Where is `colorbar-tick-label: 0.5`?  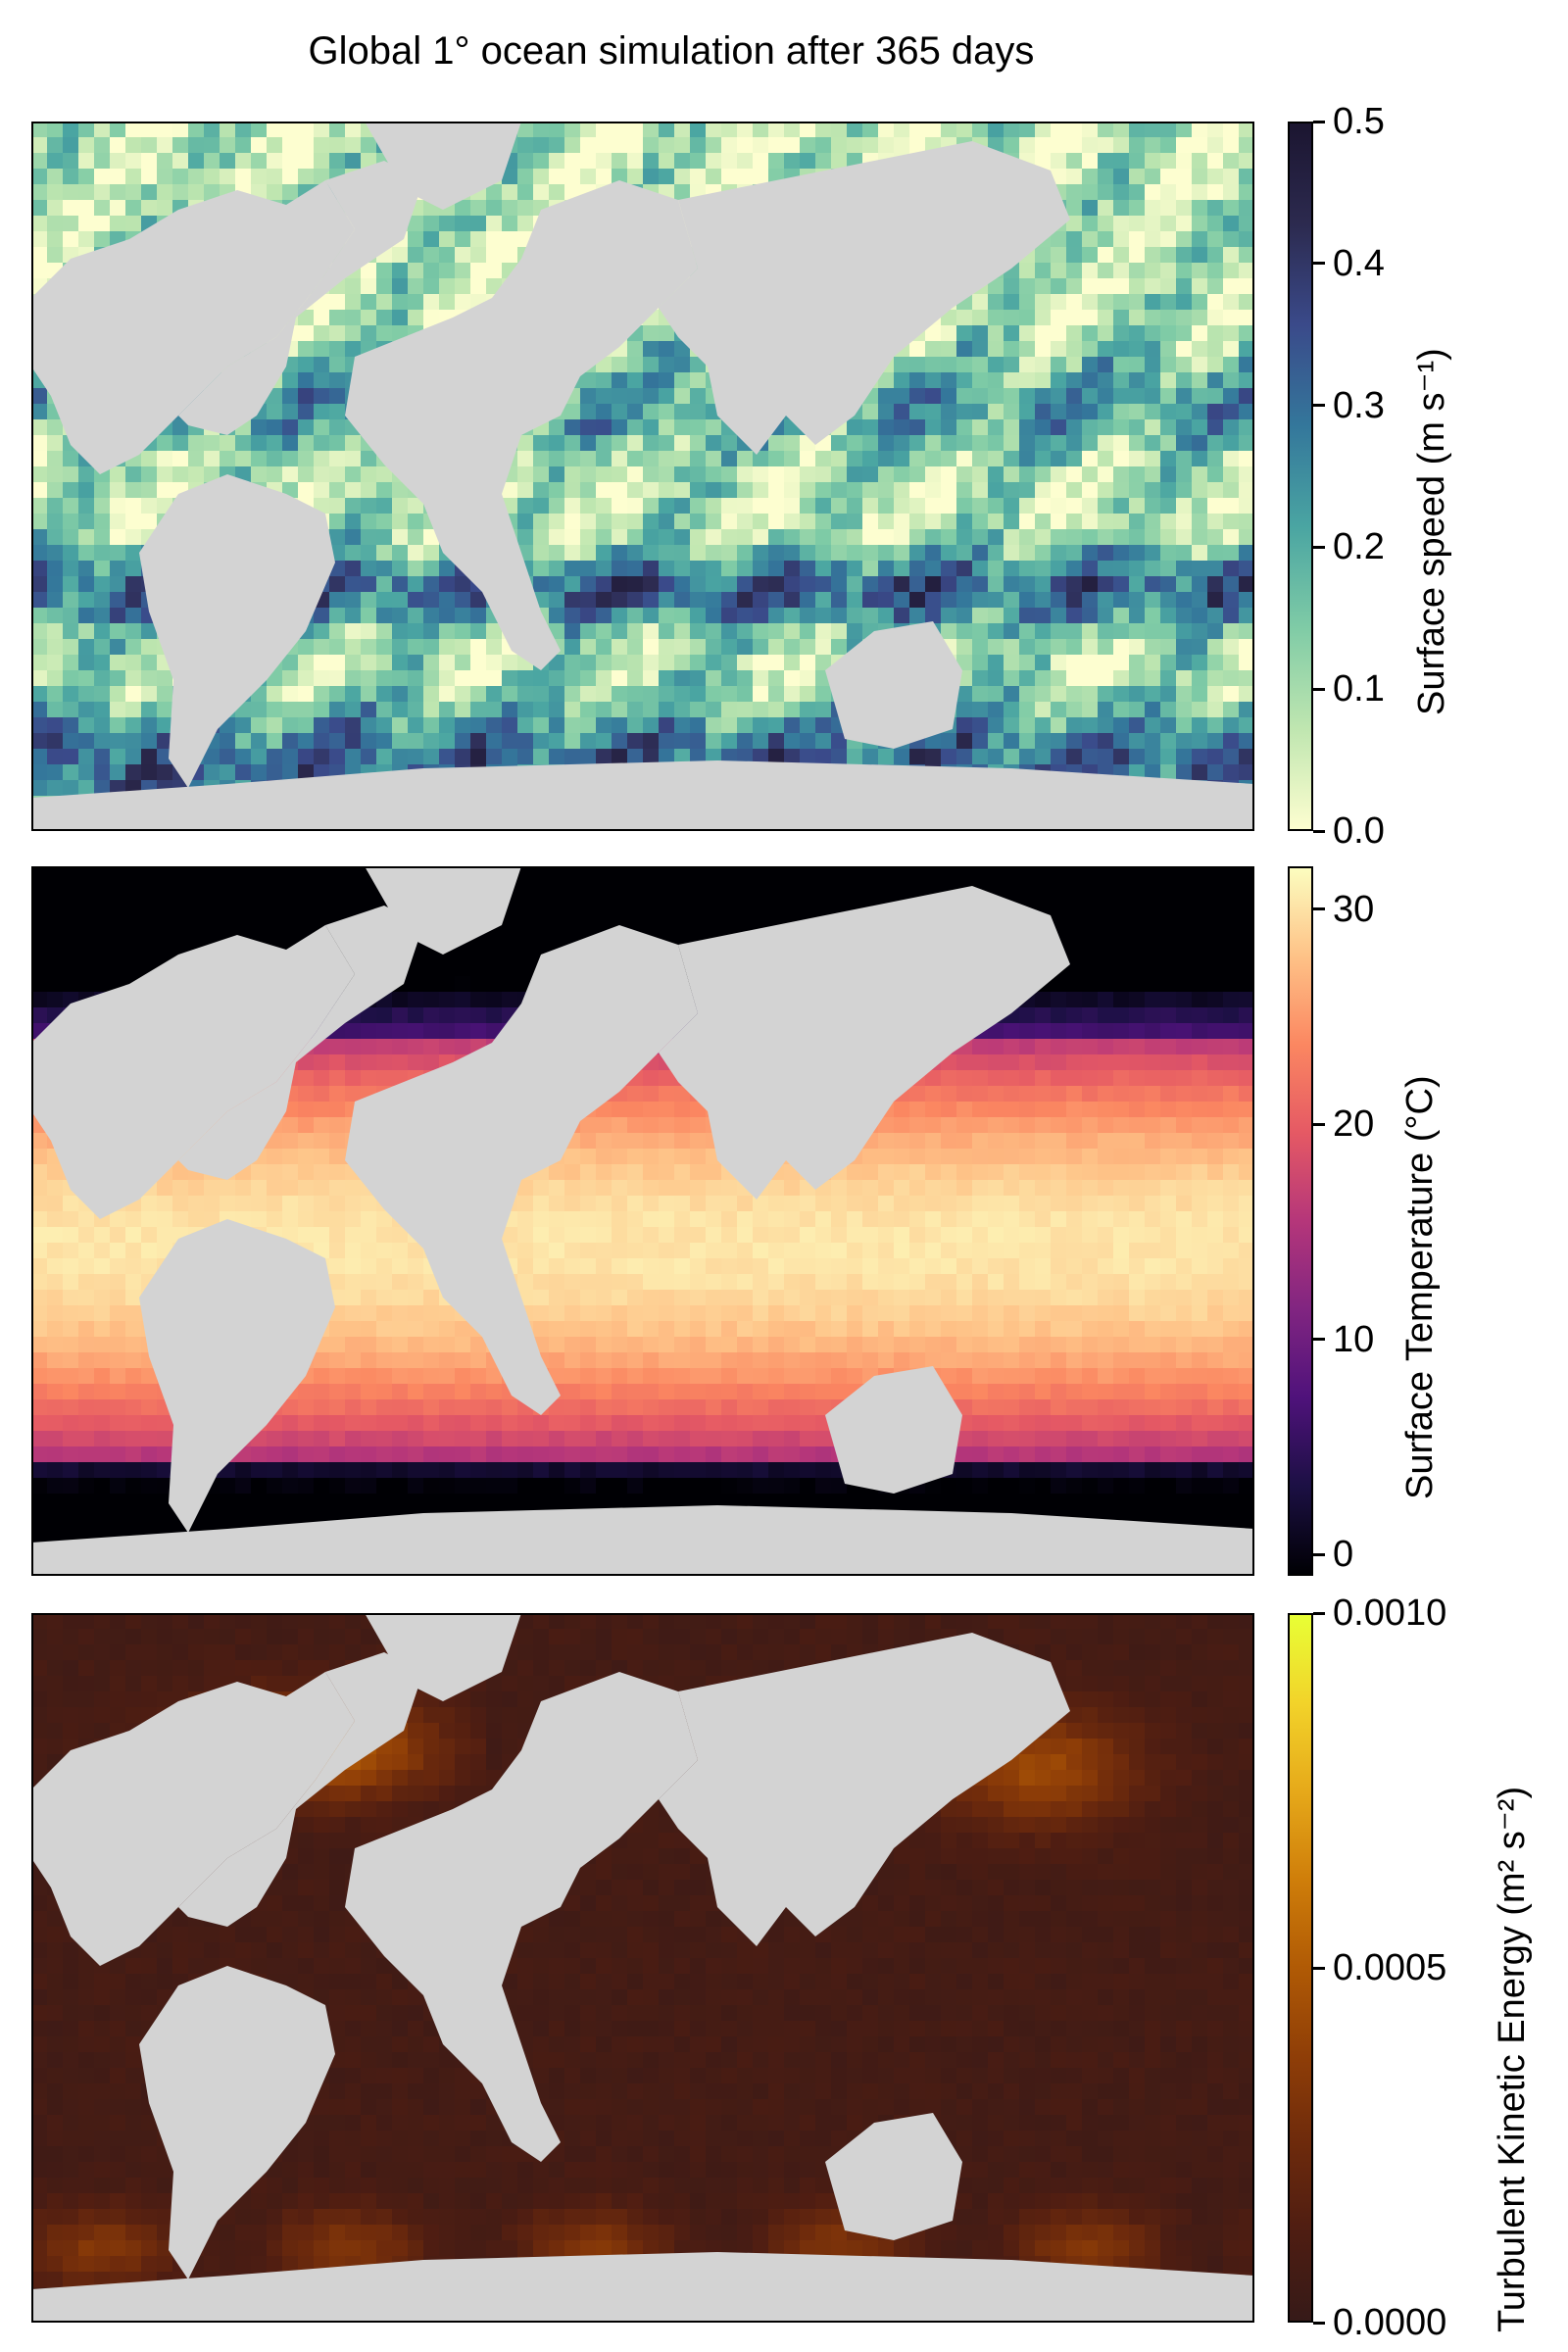 colorbar-tick-label: 0.5 is located at coordinates (1359, 121).